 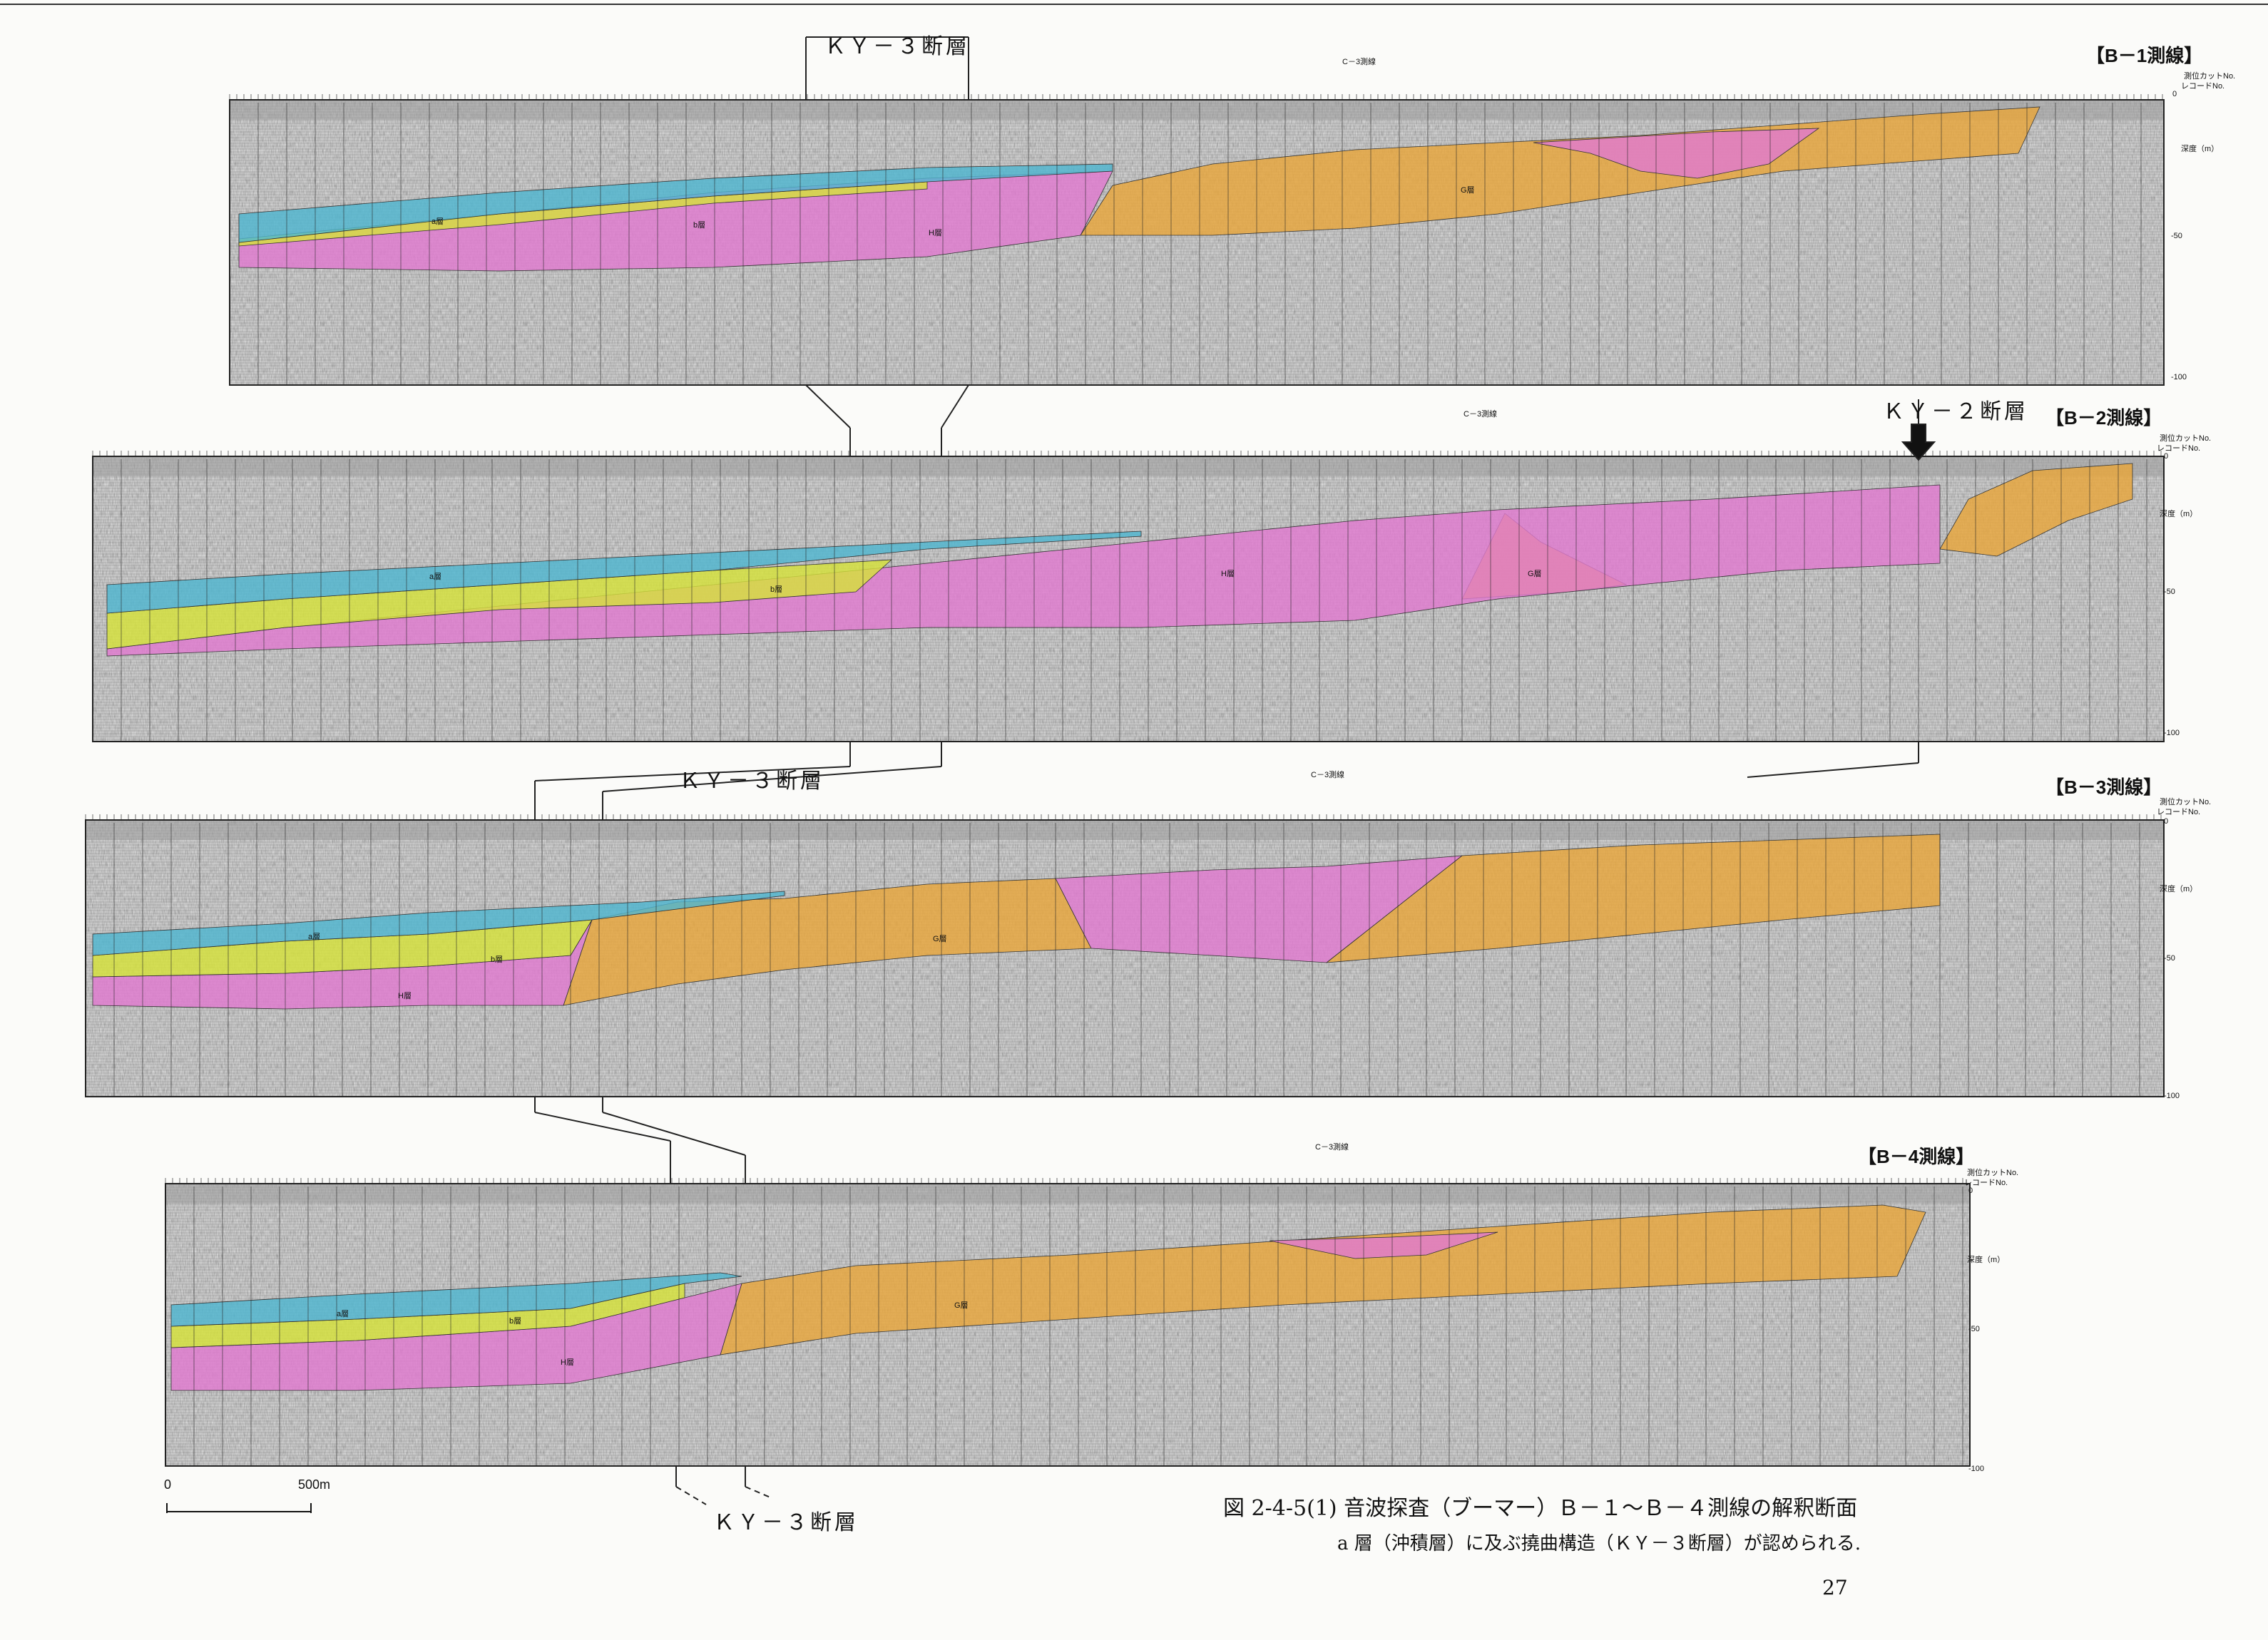 I want to click on axis-header-b3-cut: 測位カットNo., so click(x=2186, y=802).